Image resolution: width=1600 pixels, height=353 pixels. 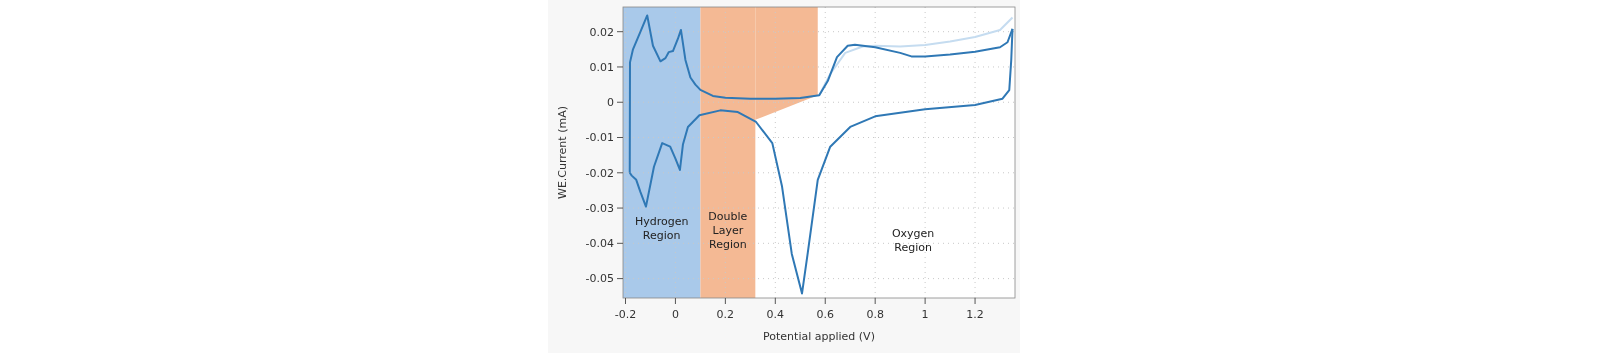 What do you see at coordinates (625, 314) in the screenshot?
I see `x-tick-label: -0.2` at bounding box center [625, 314].